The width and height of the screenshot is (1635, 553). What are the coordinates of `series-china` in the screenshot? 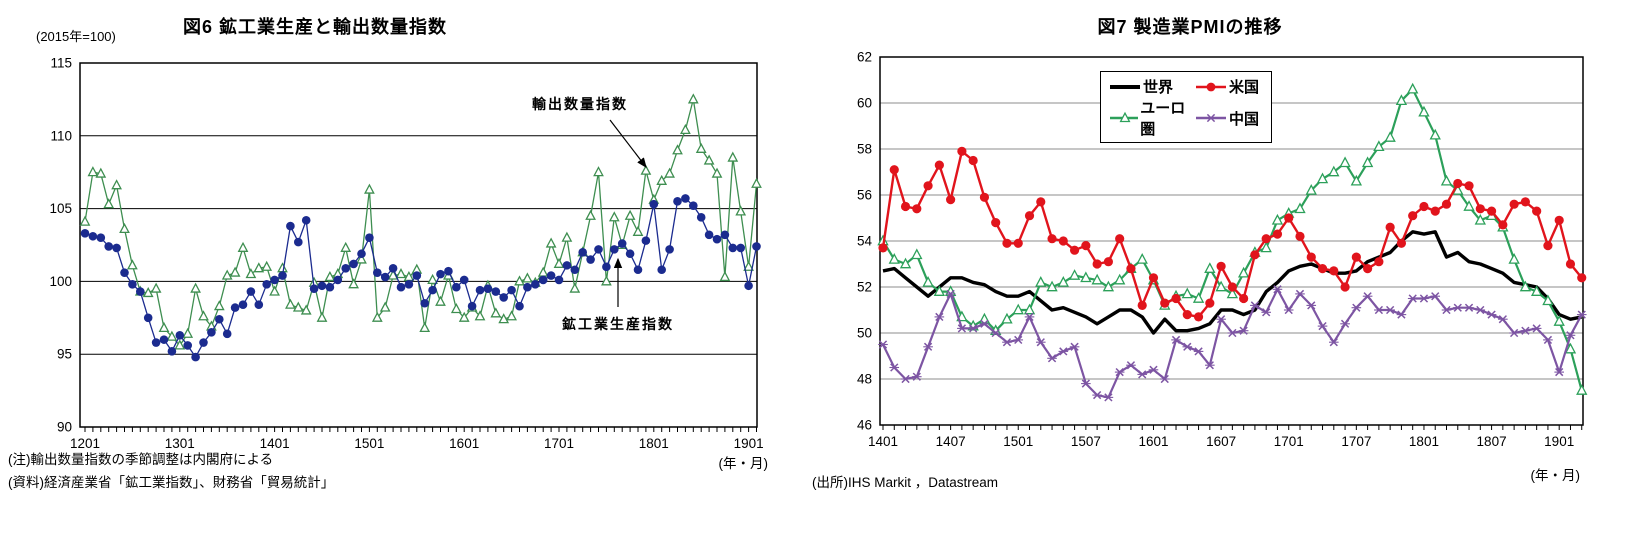 It's located at (1232, 343).